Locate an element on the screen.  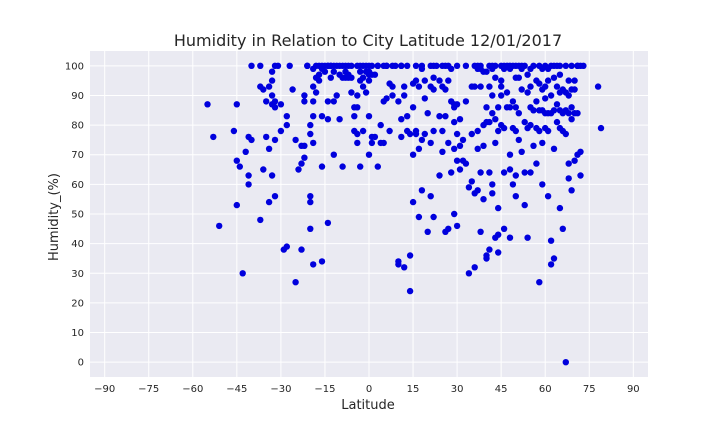
x-tick-label: −60 is located at coordinates (192, 389).